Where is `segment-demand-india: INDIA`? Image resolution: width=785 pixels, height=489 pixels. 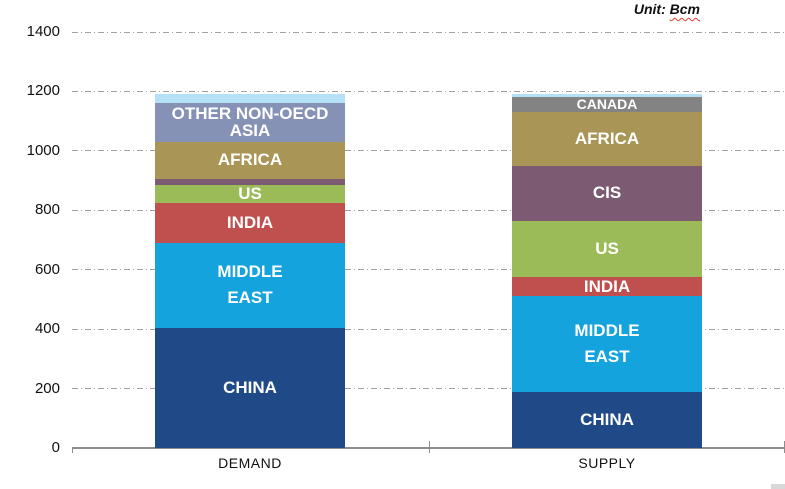 segment-demand-india: INDIA is located at coordinates (250, 222).